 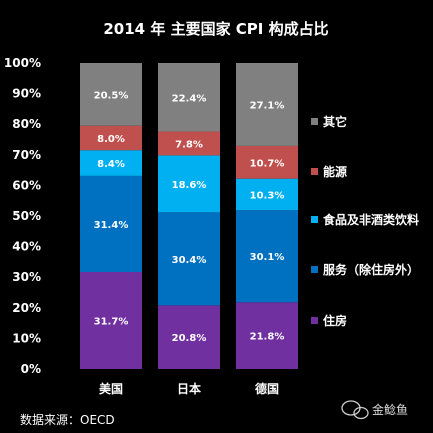 What do you see at coordinates (335, 121) in the screenshot?
I see `legend-label: 其它` at bounding box center [335, 121].